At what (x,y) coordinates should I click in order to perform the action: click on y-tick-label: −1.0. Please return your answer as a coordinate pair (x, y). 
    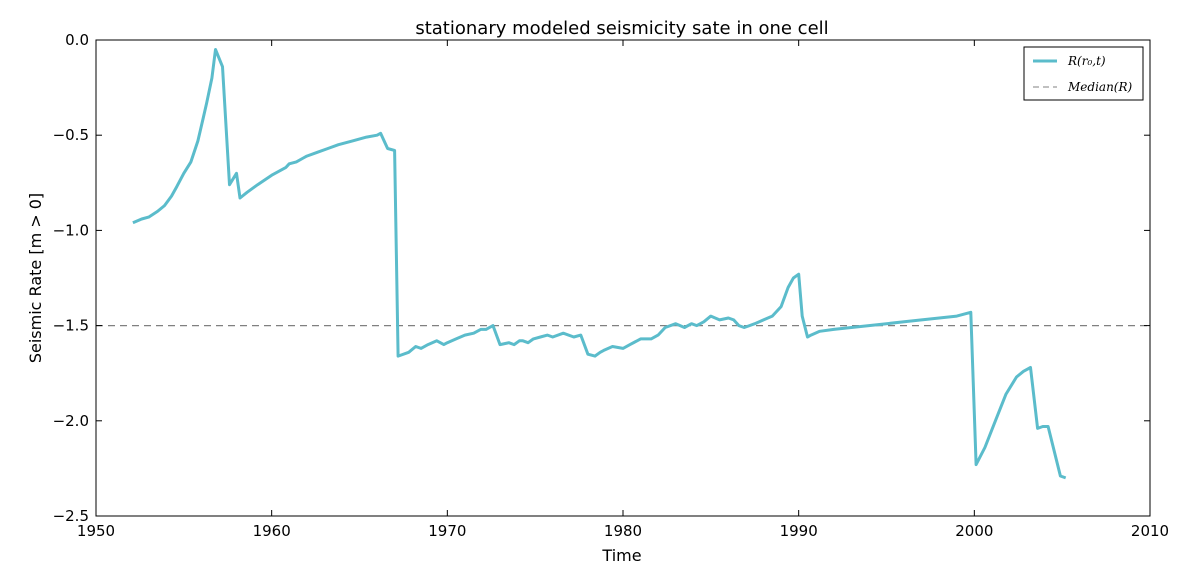
    Looking at the image, I should click on (71, 230).